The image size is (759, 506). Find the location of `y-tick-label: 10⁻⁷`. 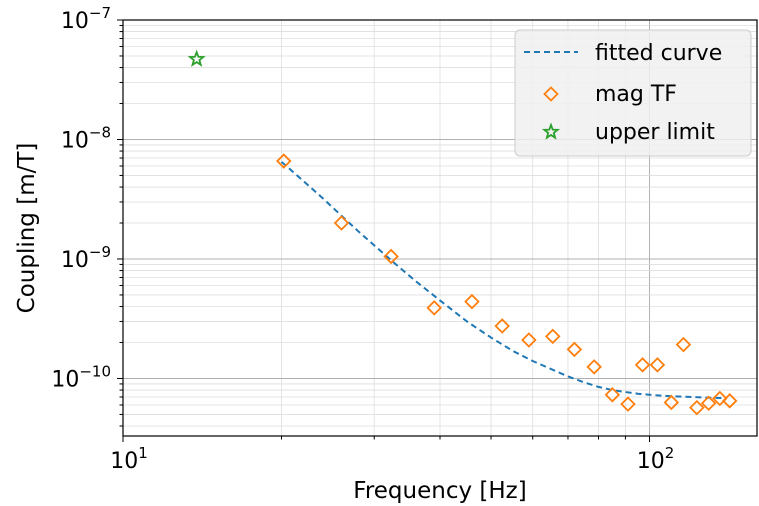

y-tick-label: 10⁻⁷ is located at coordinates (86, 19).